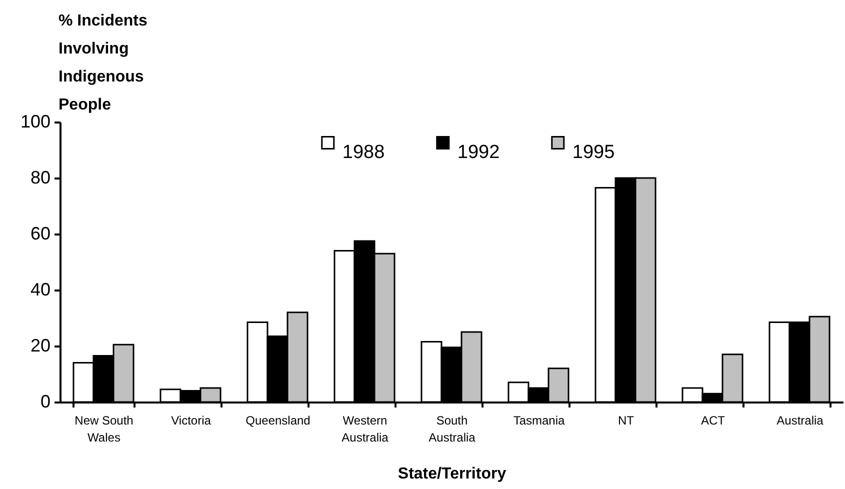 Image resolution: width=845 pixels, height=489 pixels. I want to click on x-tick-label: Western Australia, so click(365, 429).